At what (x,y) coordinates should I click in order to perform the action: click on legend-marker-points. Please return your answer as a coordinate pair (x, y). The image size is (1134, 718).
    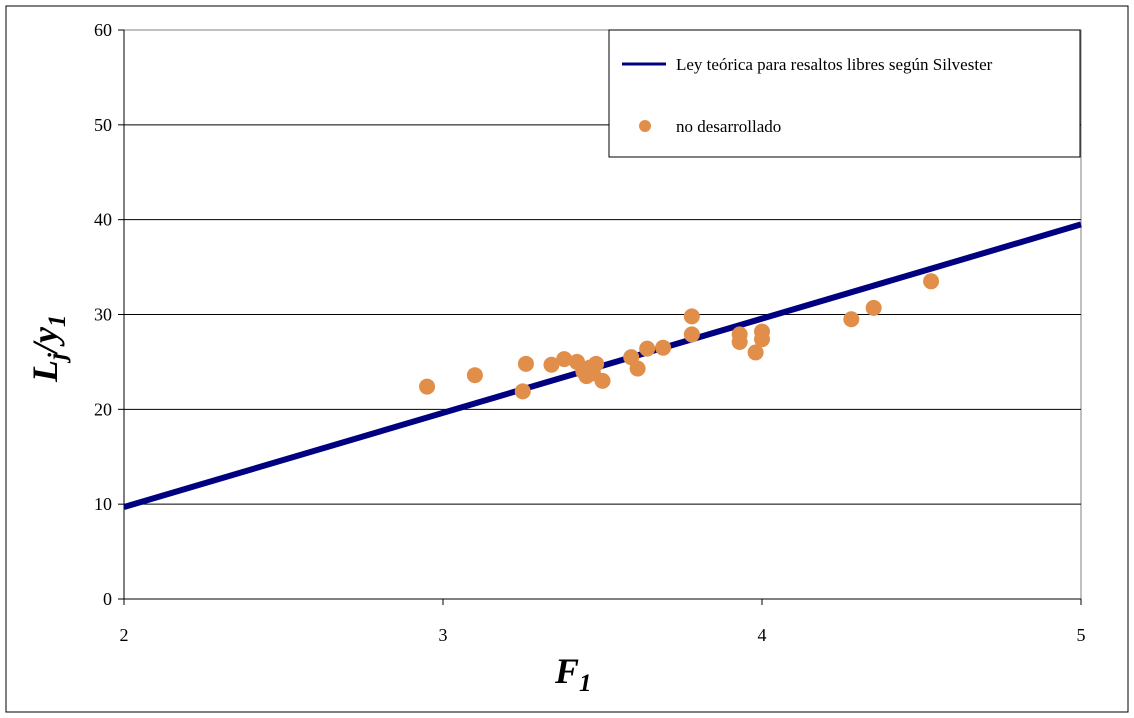
    Looking at the image, I should click on (645, 126).